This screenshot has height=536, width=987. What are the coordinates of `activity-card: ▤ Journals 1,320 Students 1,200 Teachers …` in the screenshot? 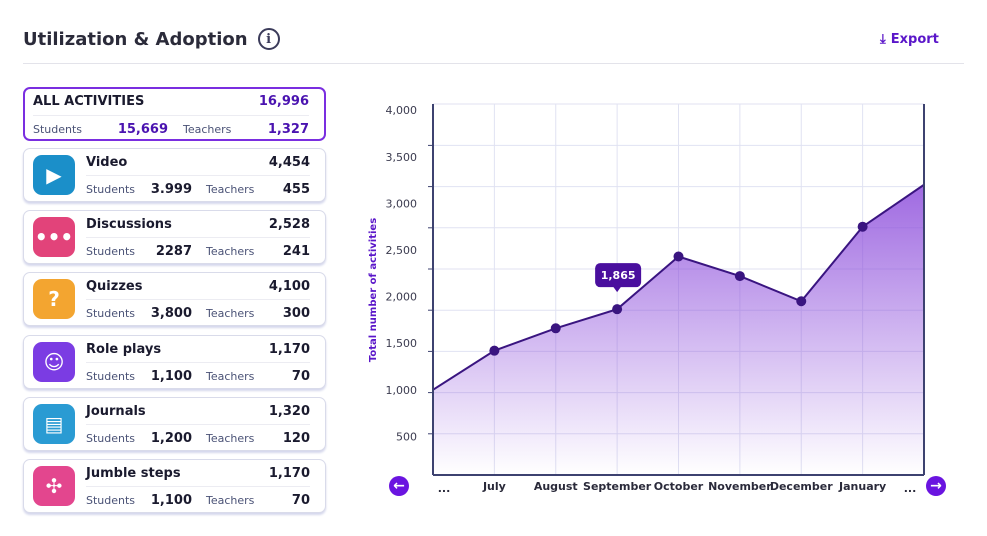 It's located at (174, 423).